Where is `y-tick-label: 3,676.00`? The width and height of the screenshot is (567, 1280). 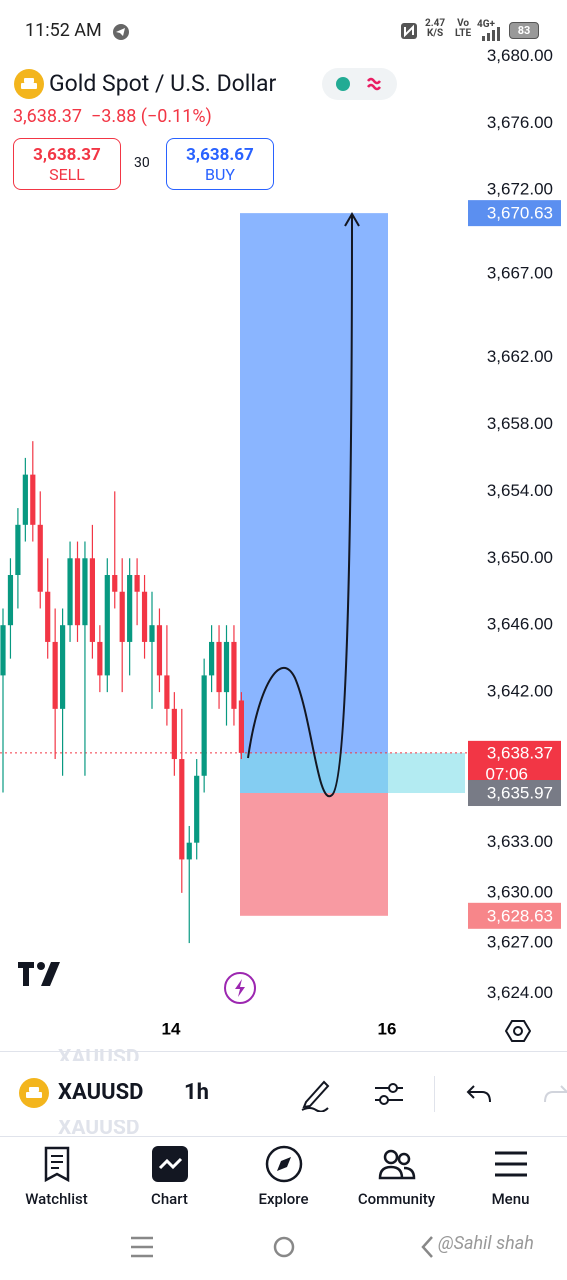 y-tick-label: 3,676.00 is located at coordinates (520, 122).